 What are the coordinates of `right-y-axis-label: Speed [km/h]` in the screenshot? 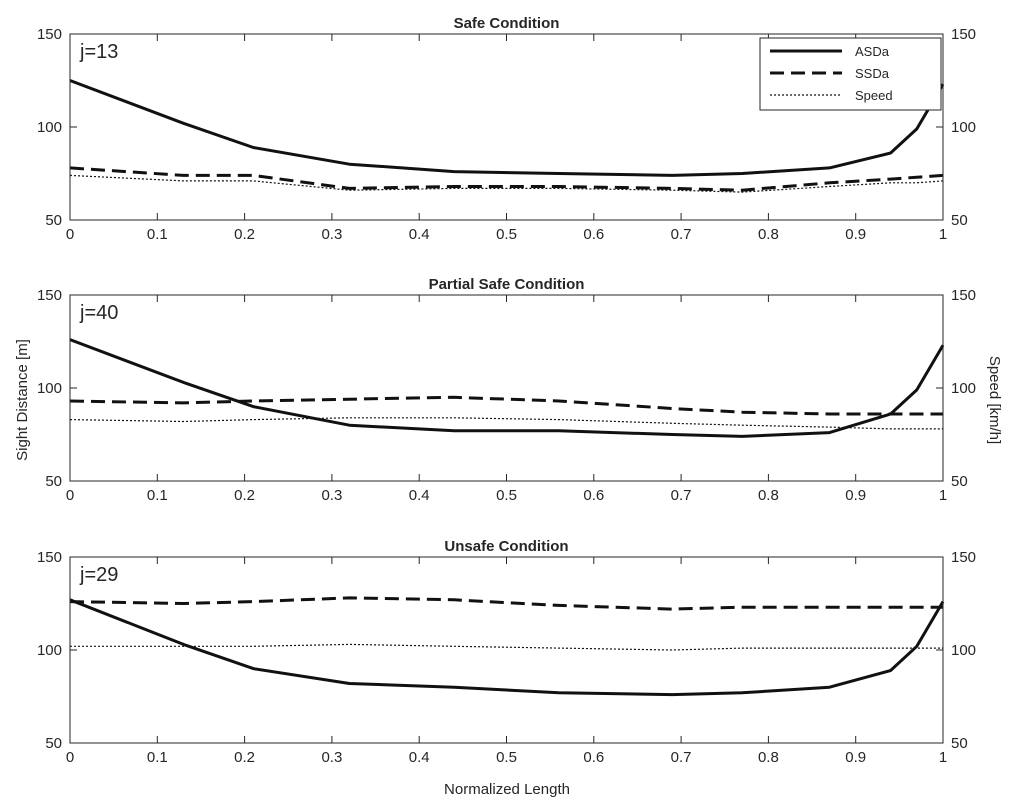 It's located at (994, 400).